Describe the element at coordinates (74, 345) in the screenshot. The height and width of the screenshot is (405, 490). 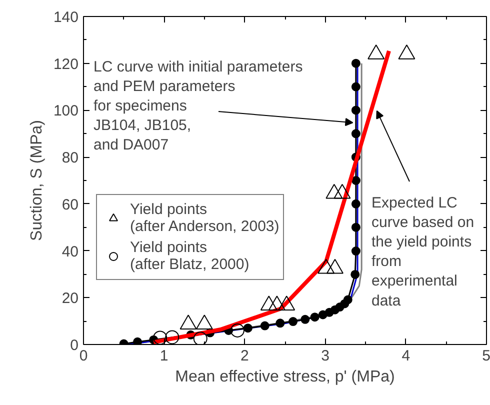
I see `y-tick-label: 0` at that location.